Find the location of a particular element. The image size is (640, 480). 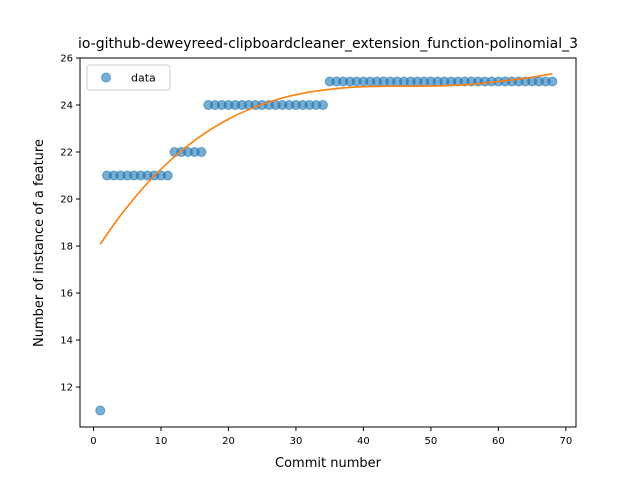

y-tick-label: 18 is located at coordinates (66, 247).